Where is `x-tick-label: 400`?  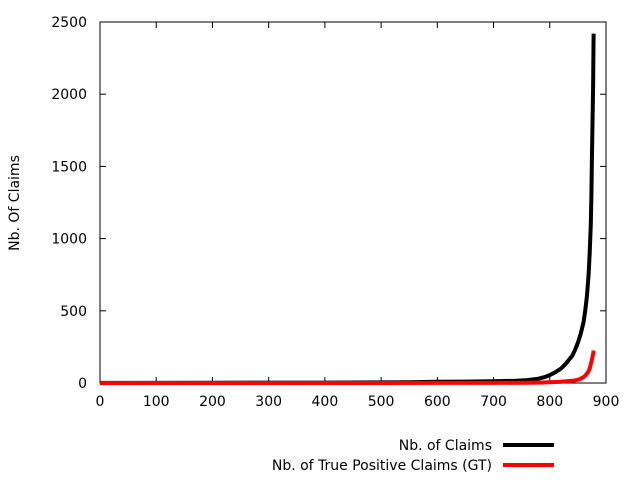
x-tick-label: 400 is located at coordinates (325, 402).